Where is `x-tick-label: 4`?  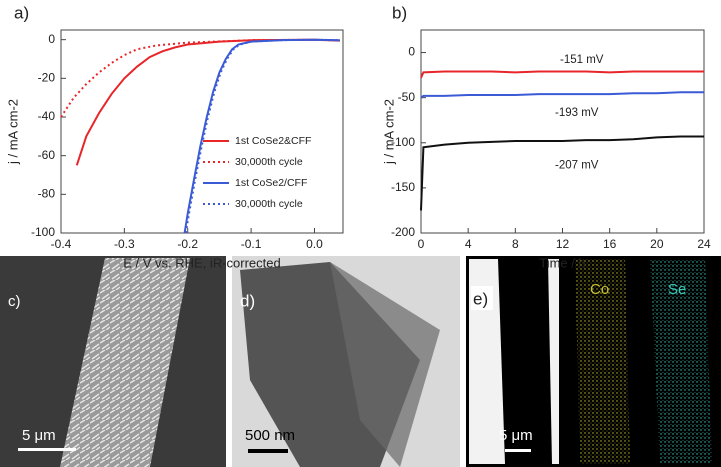
x-tick-label: 4 is located at coordinates (468, 244).